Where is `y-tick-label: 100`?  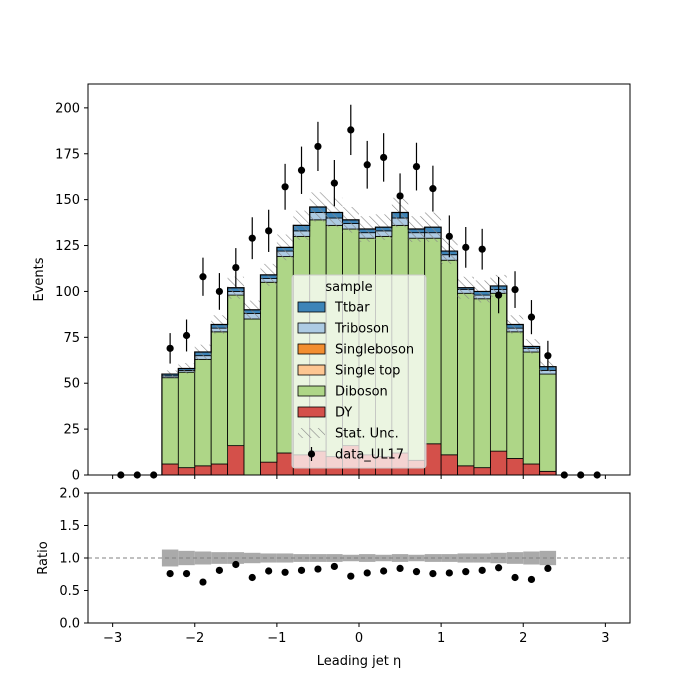 y-tick-label: 100 is located at coordinates (67, 292).